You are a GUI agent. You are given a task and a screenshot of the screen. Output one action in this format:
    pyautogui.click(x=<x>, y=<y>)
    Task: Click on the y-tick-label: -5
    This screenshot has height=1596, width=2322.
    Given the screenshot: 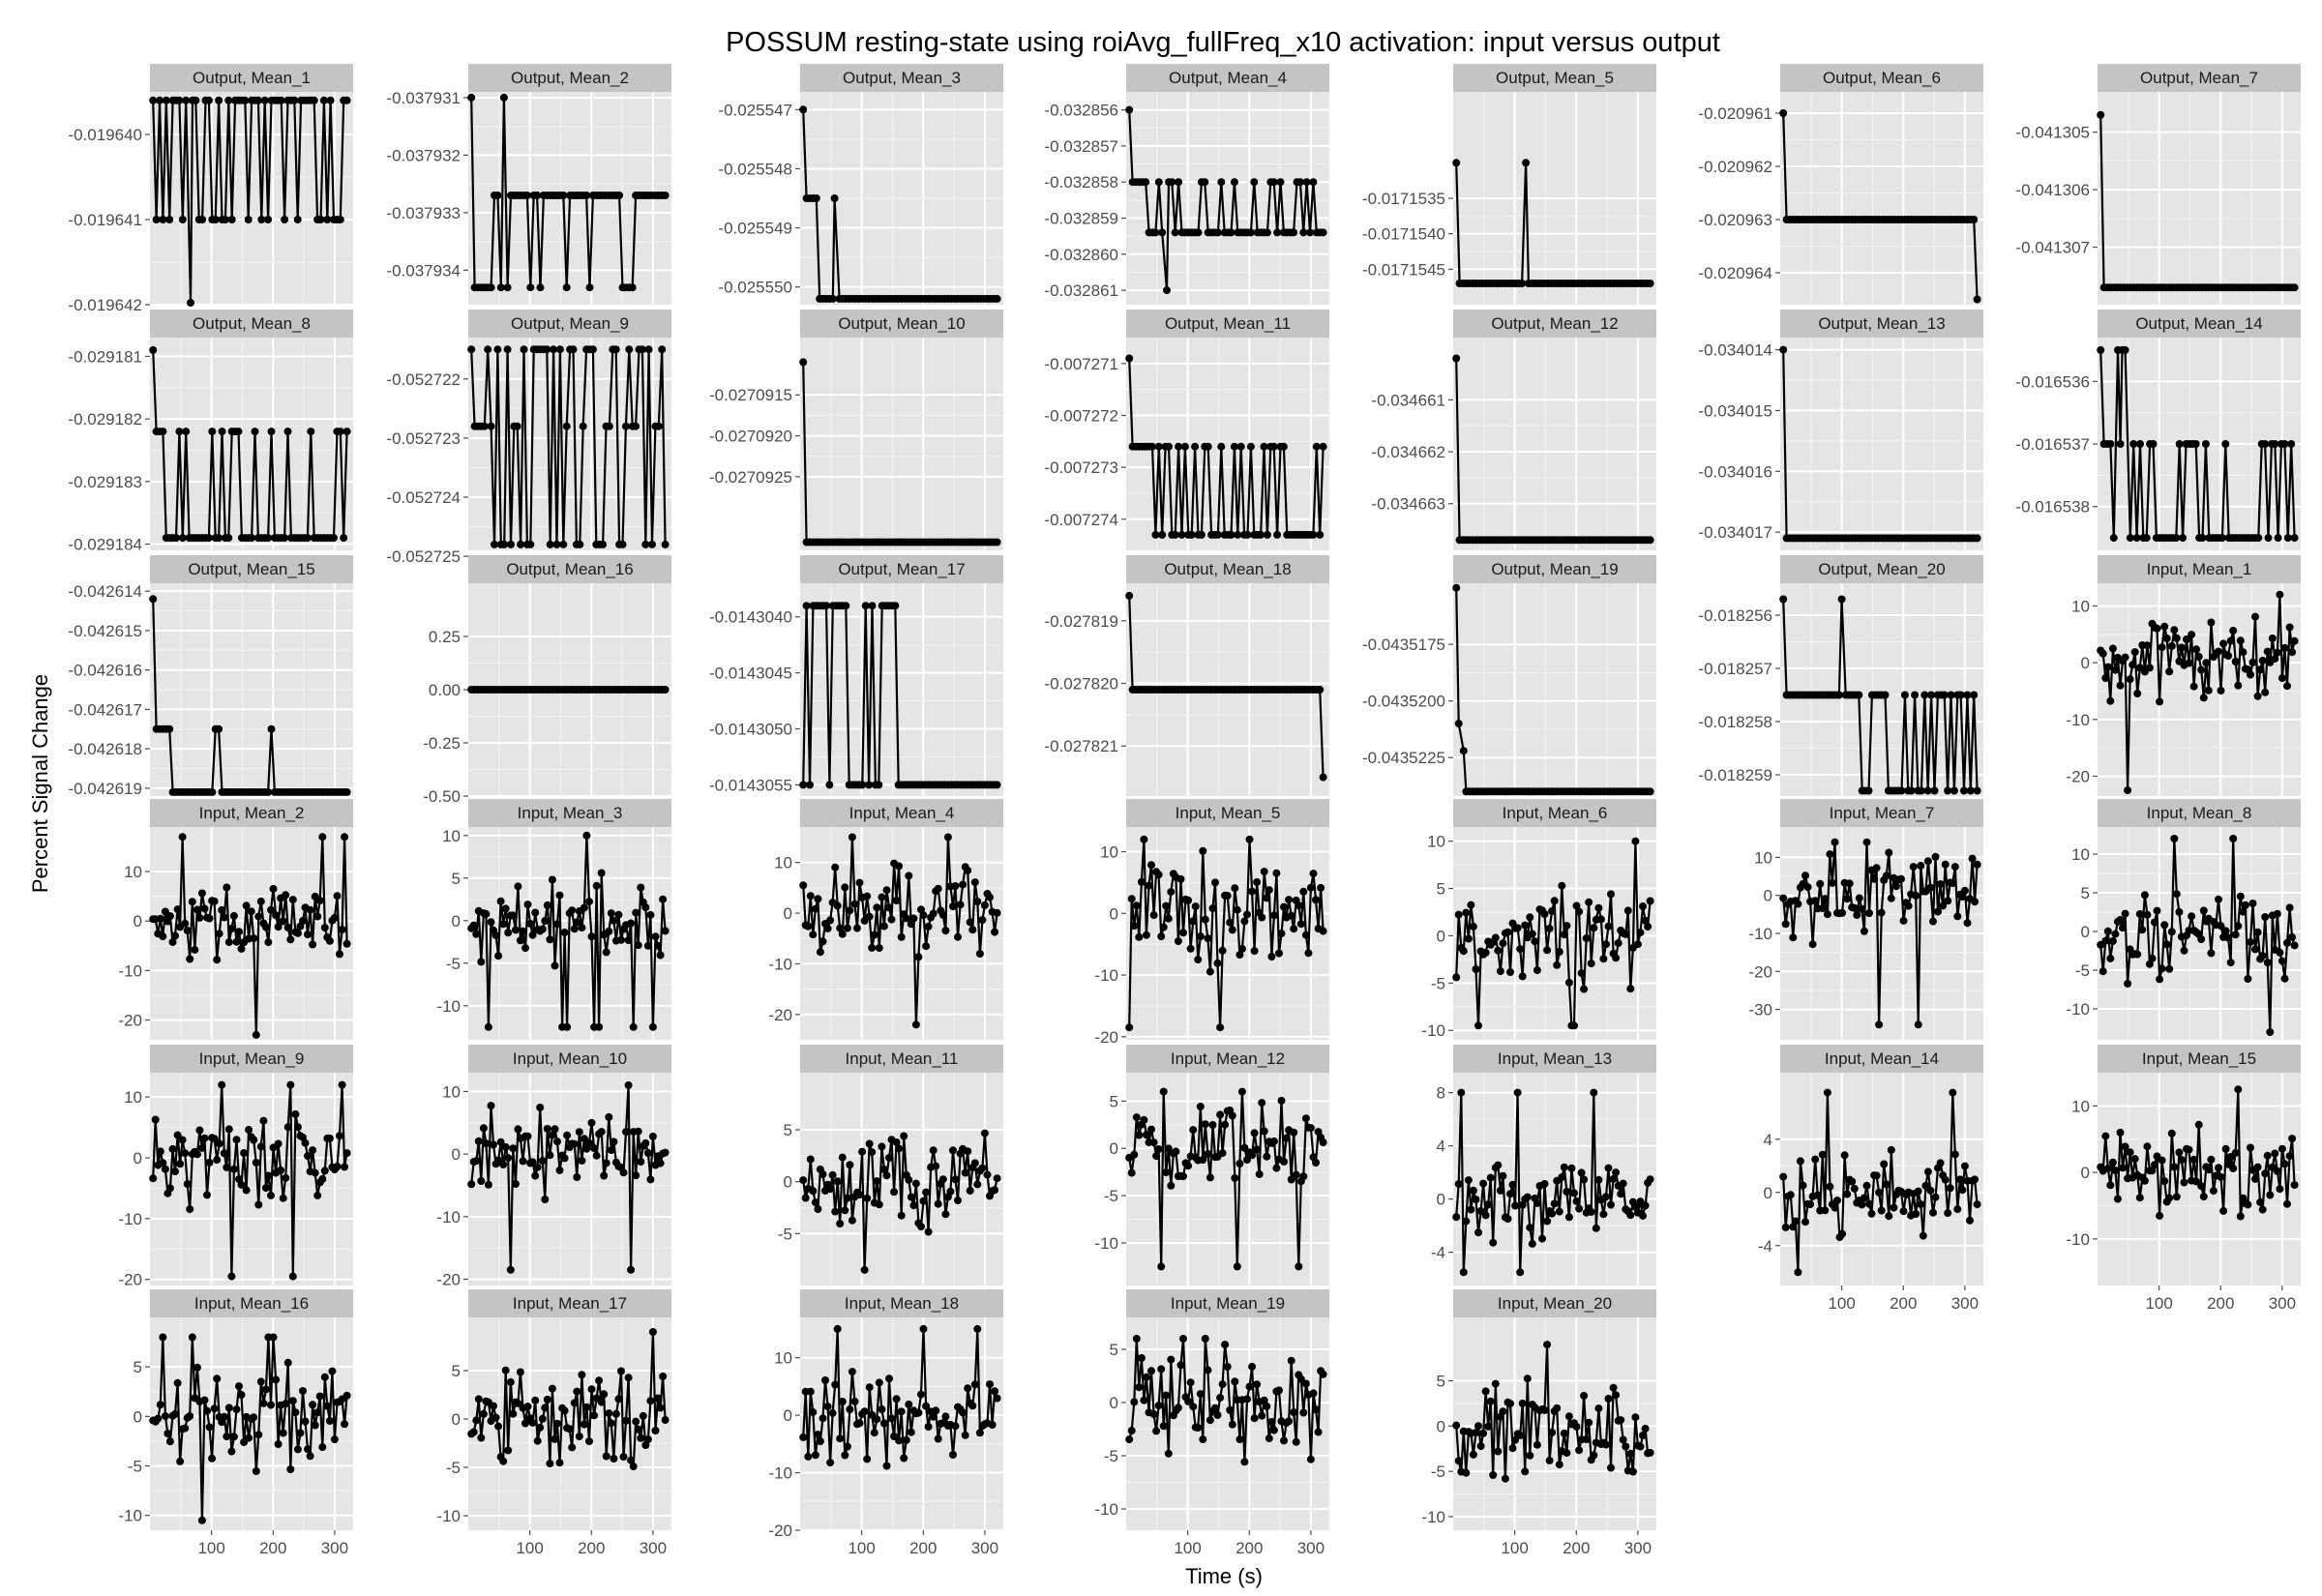 What is the action you would take?
    pyautogui.click(x=1111, y=1196)
    